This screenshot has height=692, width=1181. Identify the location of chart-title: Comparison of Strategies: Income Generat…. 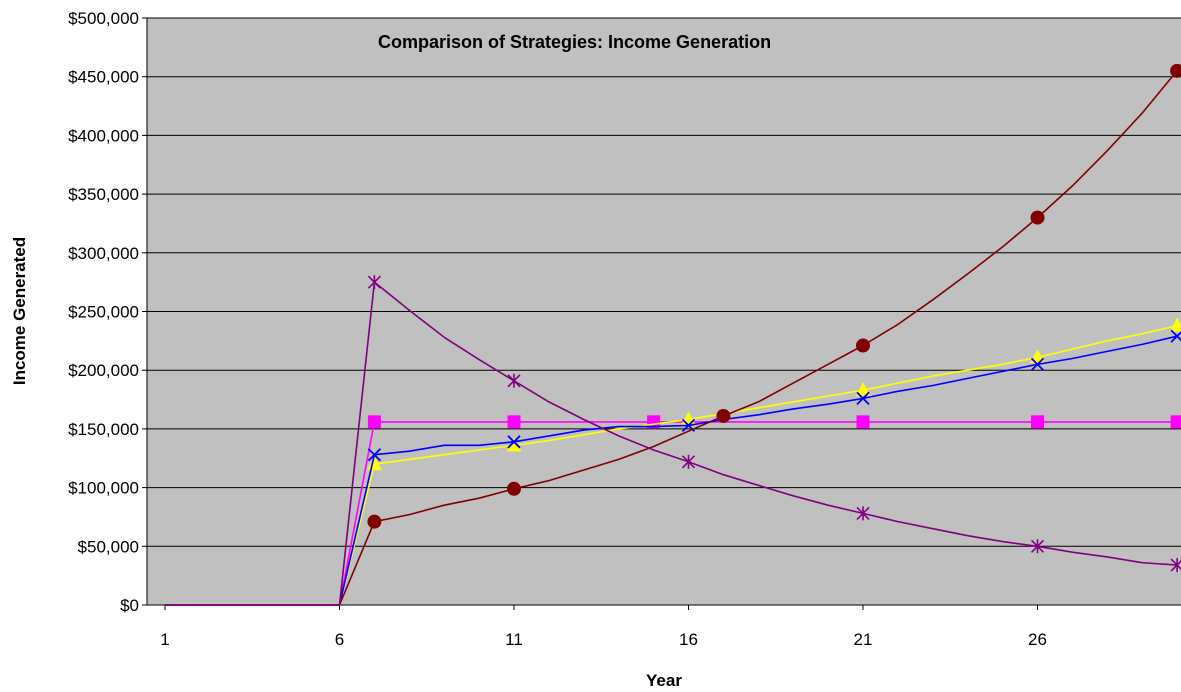
(574, 42).